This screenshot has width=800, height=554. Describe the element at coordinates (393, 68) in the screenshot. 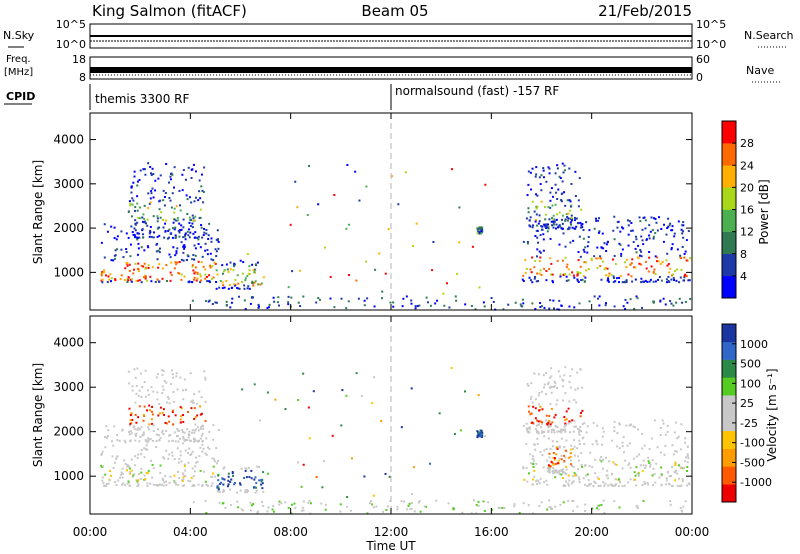

I see `freq-panel: 18 8 60 0 Freq. [MHz] Nave` at that location.